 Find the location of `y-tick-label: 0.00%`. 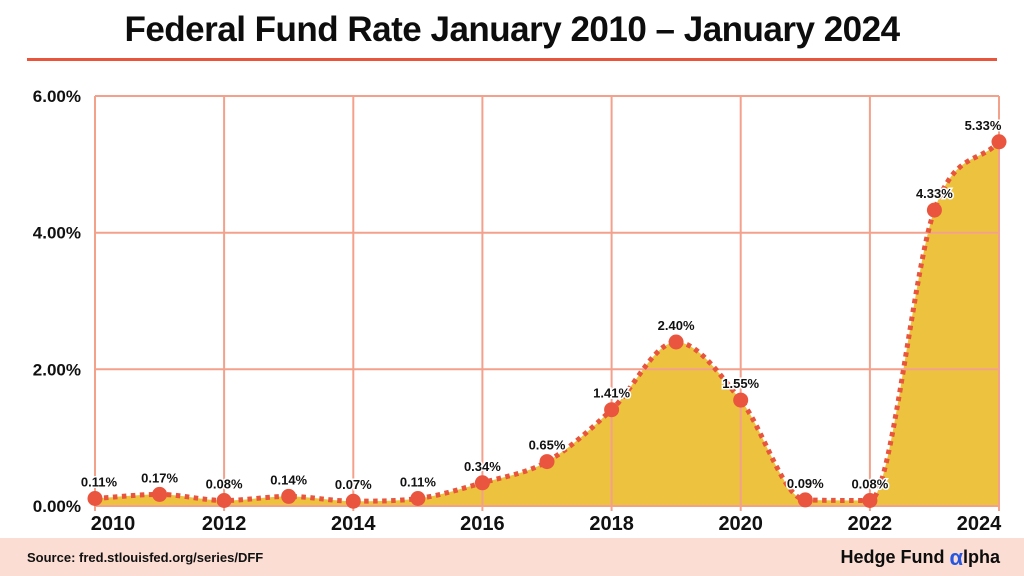

y-tick-label: 0.00% is located at coordinates (57, 506).